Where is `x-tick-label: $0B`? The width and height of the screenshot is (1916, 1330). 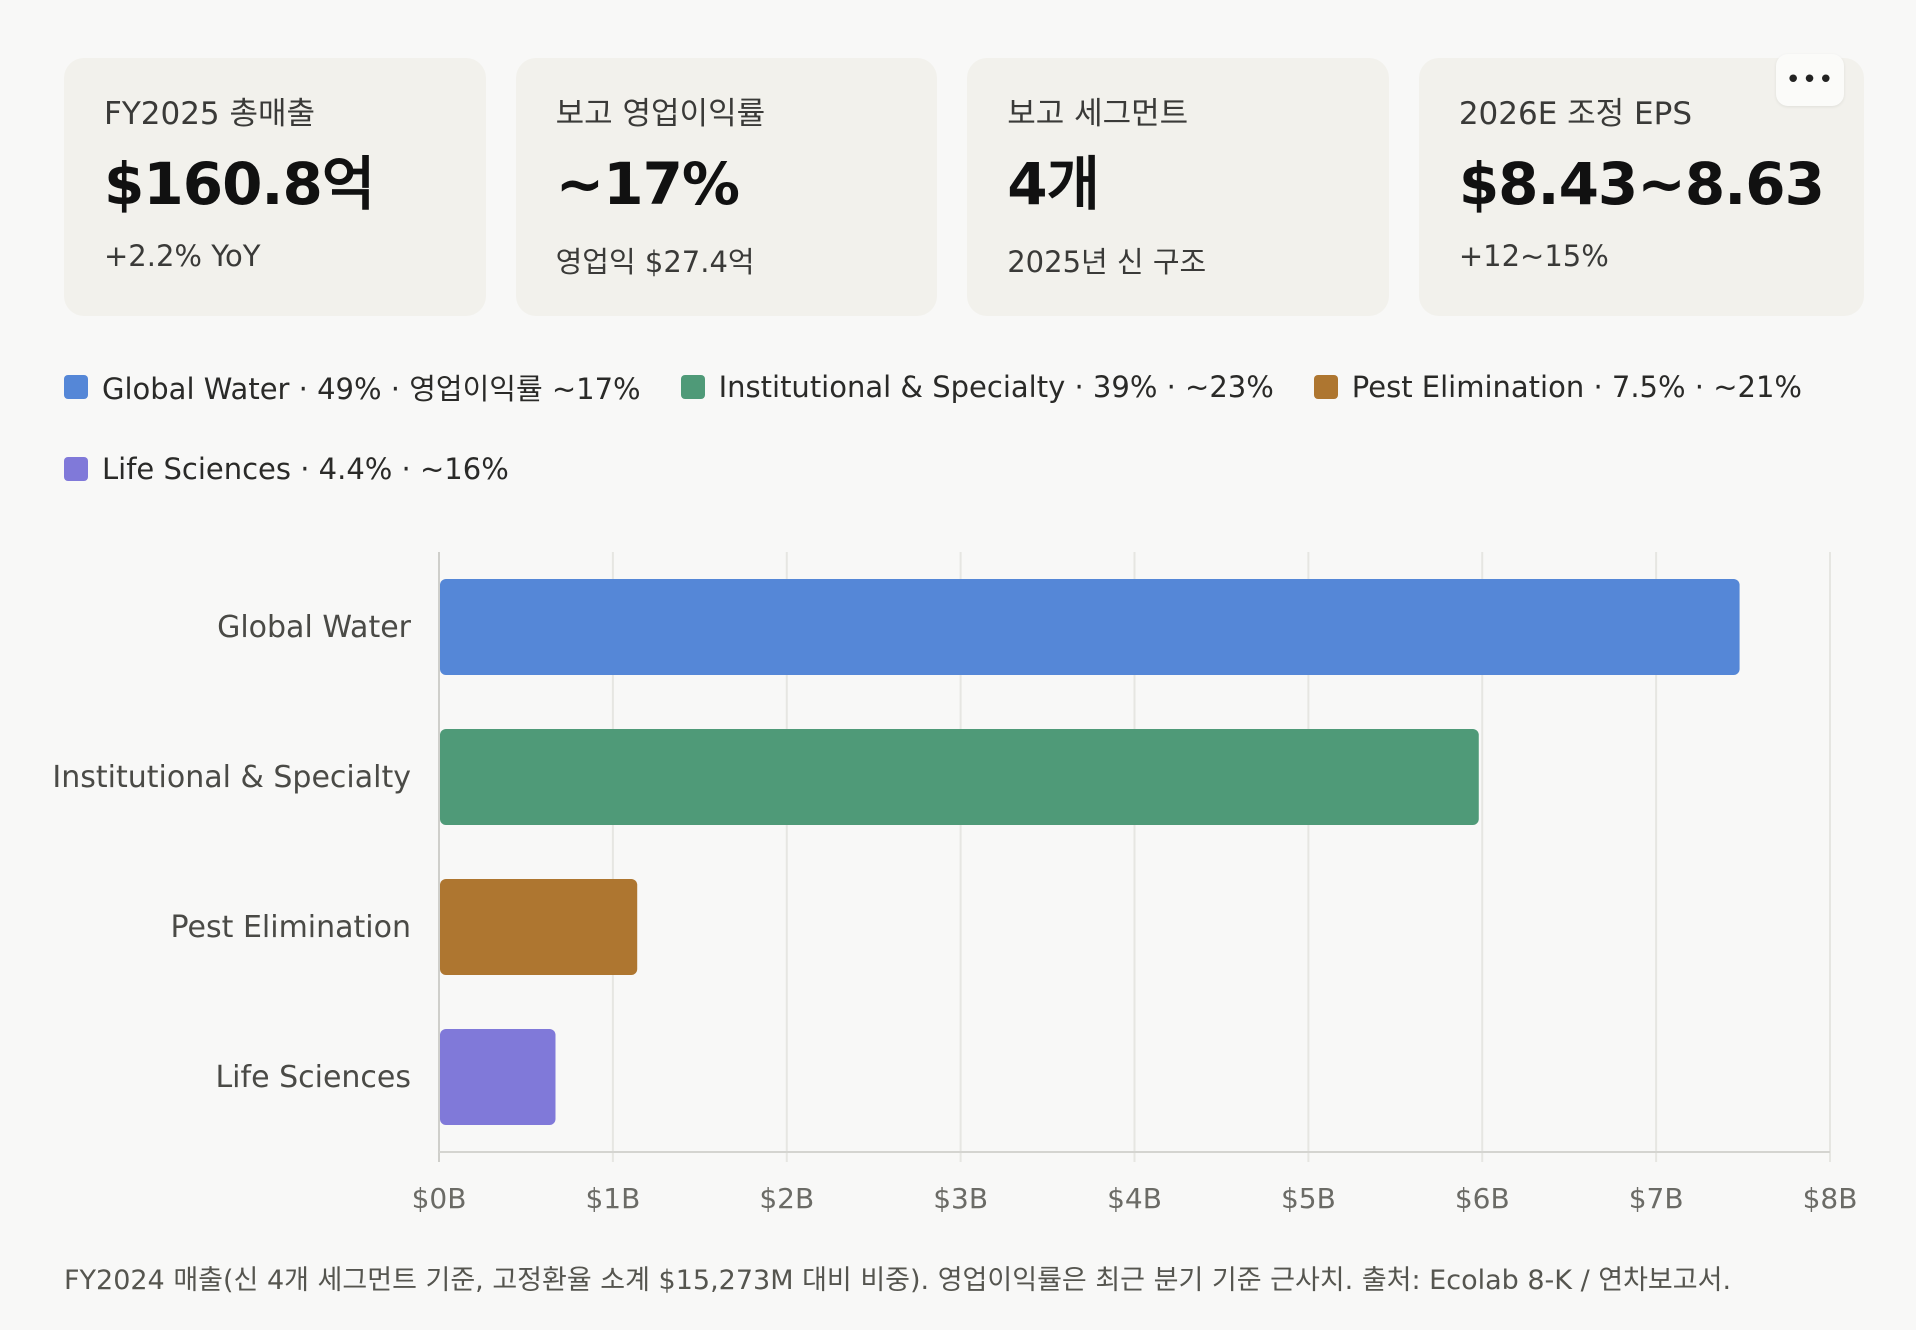 x-tick-label: $0B is located at coordinates (439, 1198).